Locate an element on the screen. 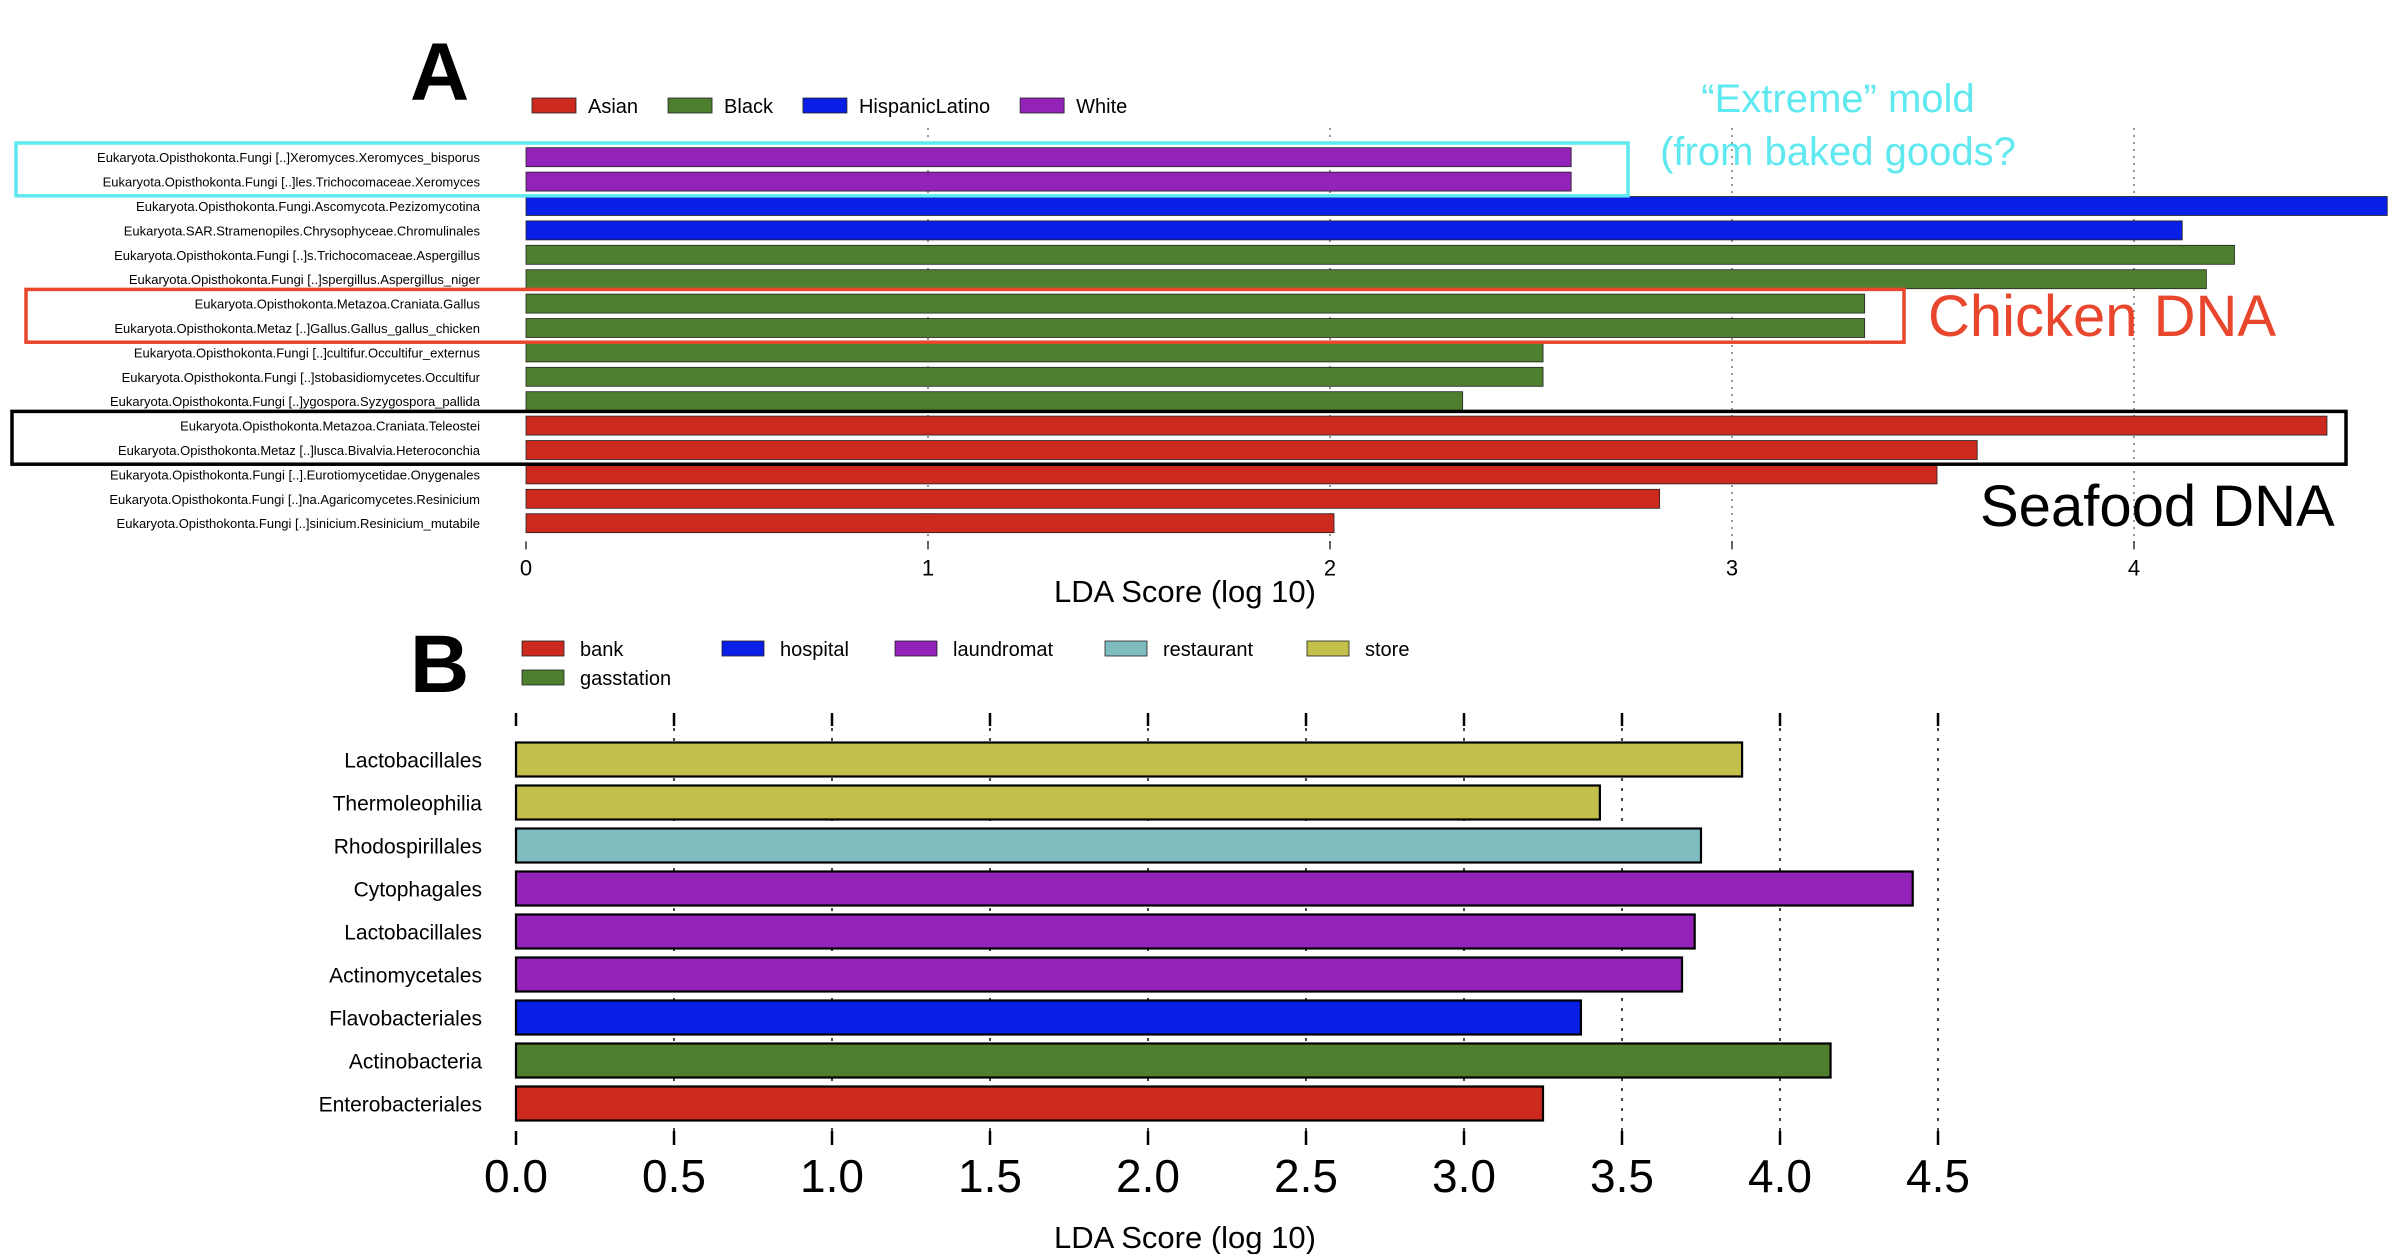  legend-label-a-1: Black is located at coordinates (749, 107).